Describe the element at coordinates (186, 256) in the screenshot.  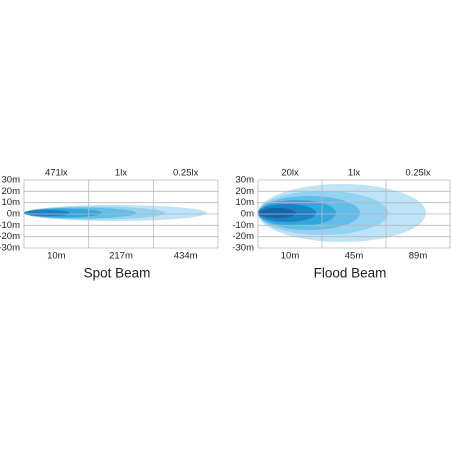
I see `distance-label: 434m` at that location.